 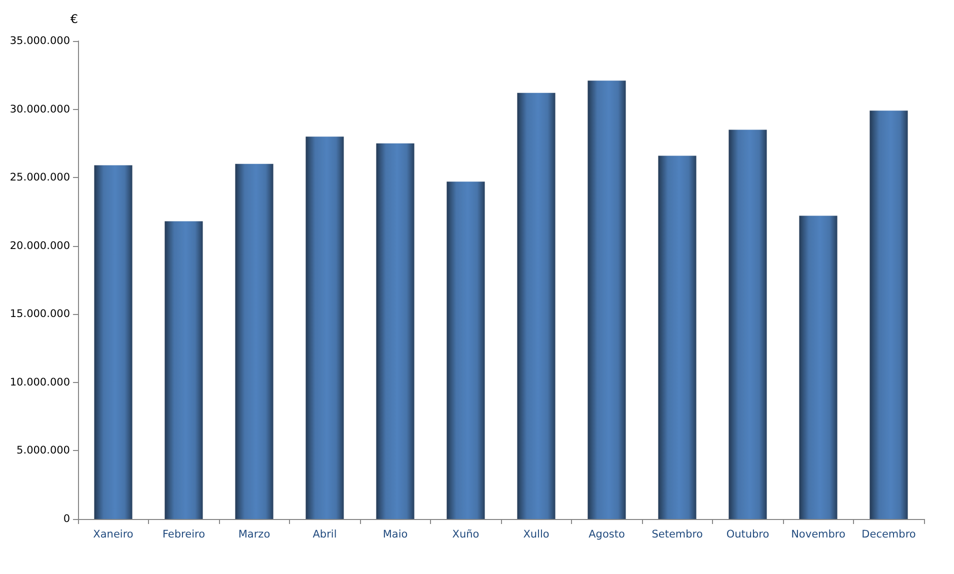 I want to click on x-tick-label: Marzo, so click(x=254, y=534).